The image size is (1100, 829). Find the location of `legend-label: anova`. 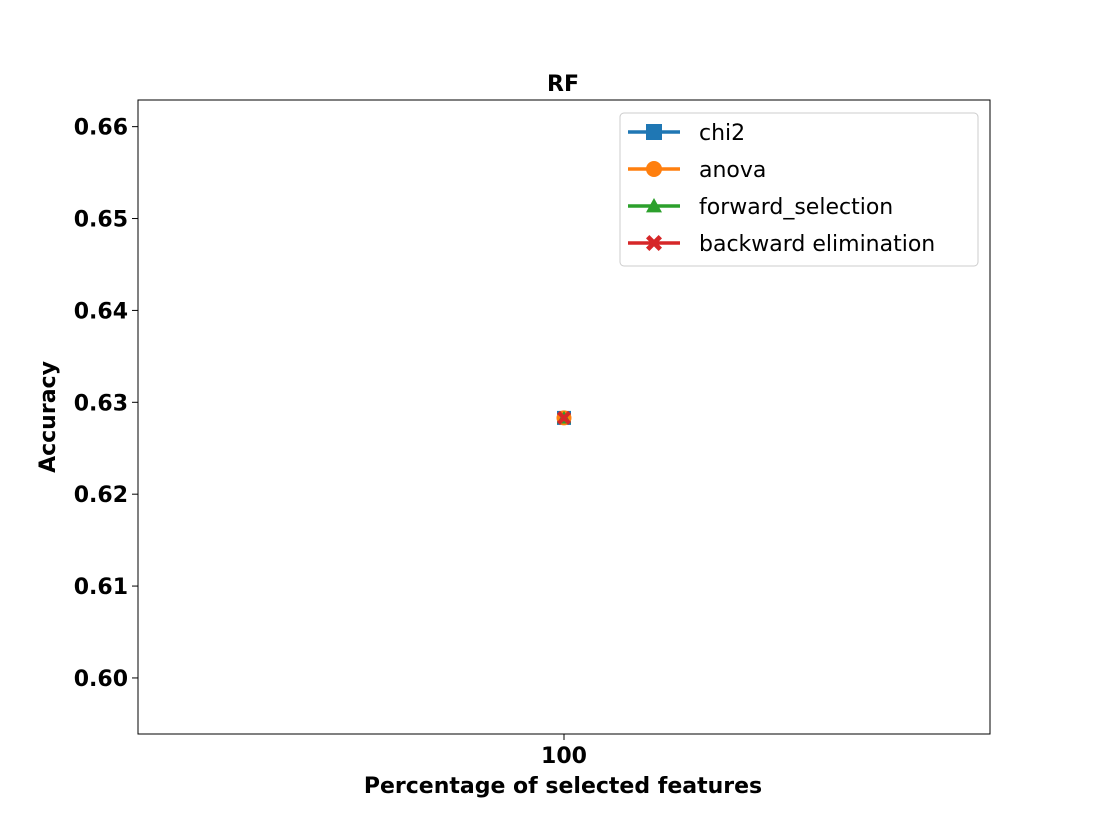

legend-label: anova is located at coordinates (732, 170).